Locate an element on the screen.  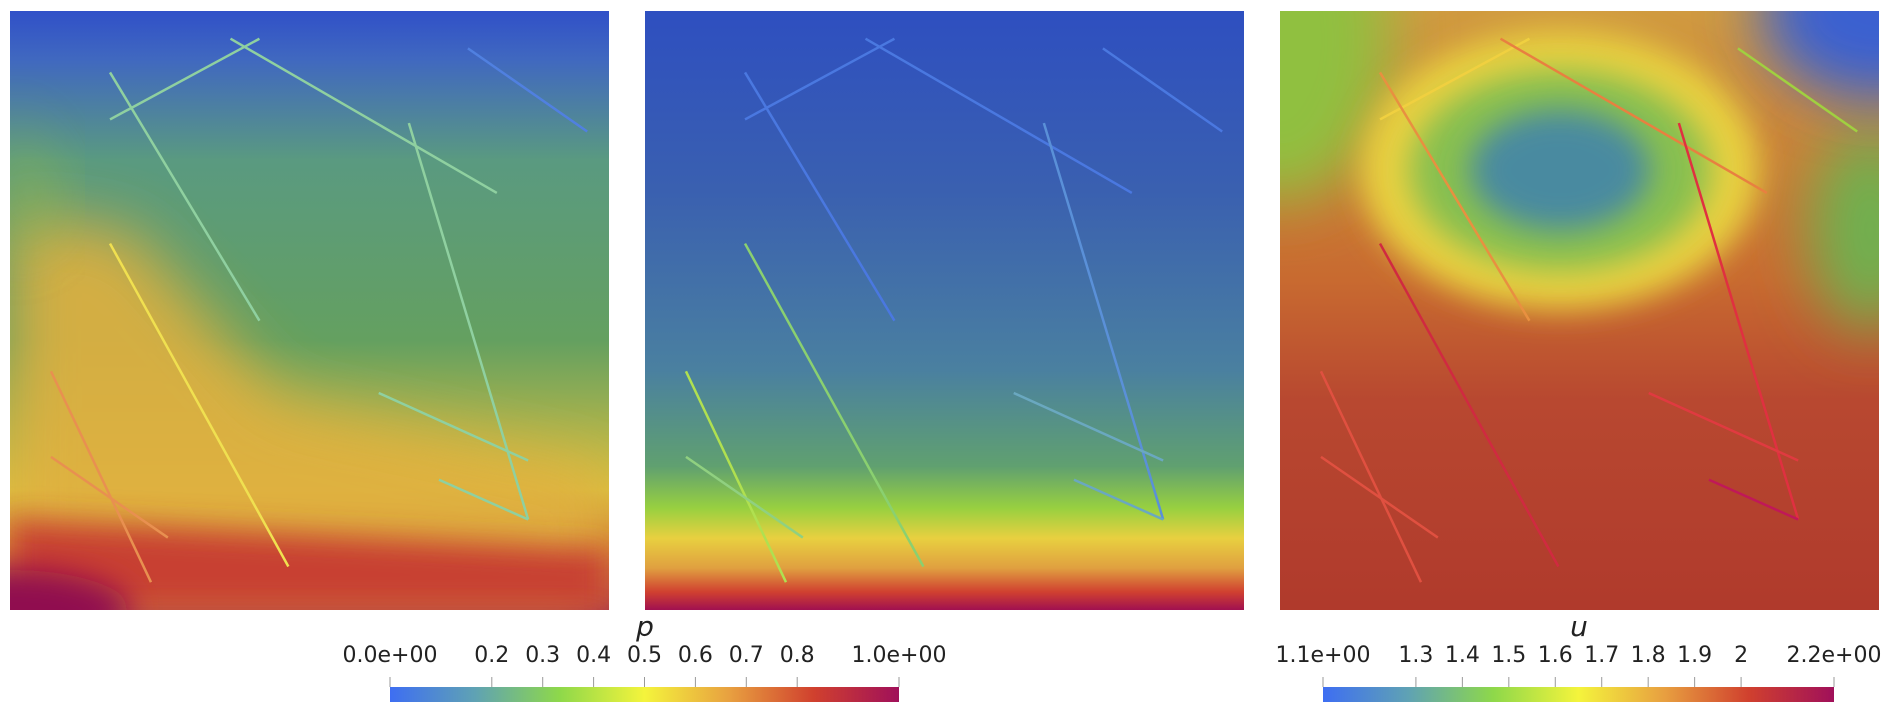
tick-label: 0.2 is located at coordinates (491, 655).